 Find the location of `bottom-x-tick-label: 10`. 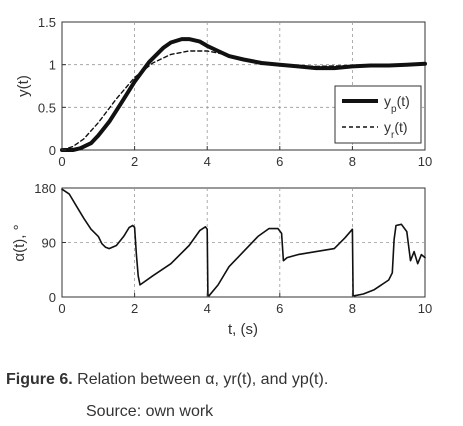

bottom-x-tick-label: 10 is located at coordinates (425, 308).